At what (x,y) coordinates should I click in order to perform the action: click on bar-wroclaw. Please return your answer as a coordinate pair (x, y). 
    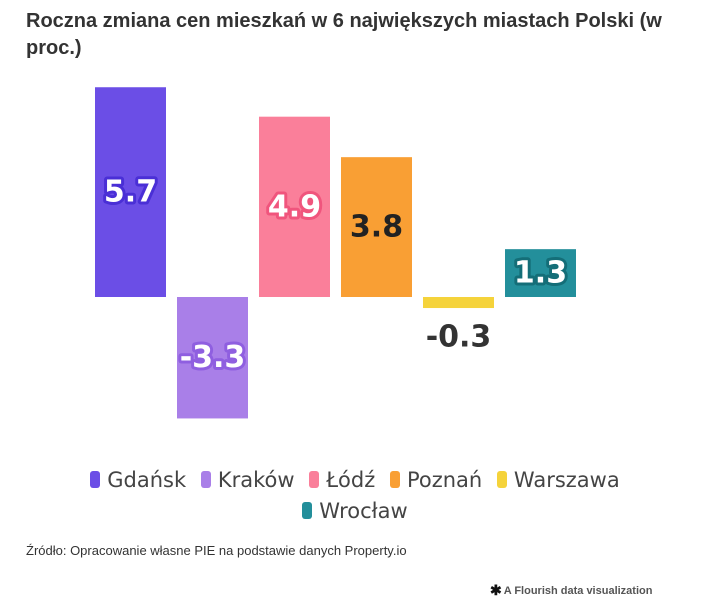
    Looking at the image, I should click on (540, 273).